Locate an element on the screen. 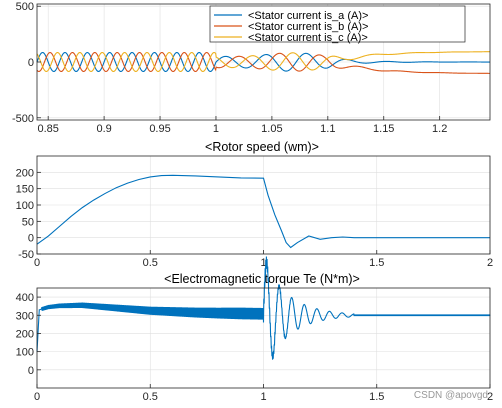  y-tick-label: 400 is located at coordinates (25, 298).